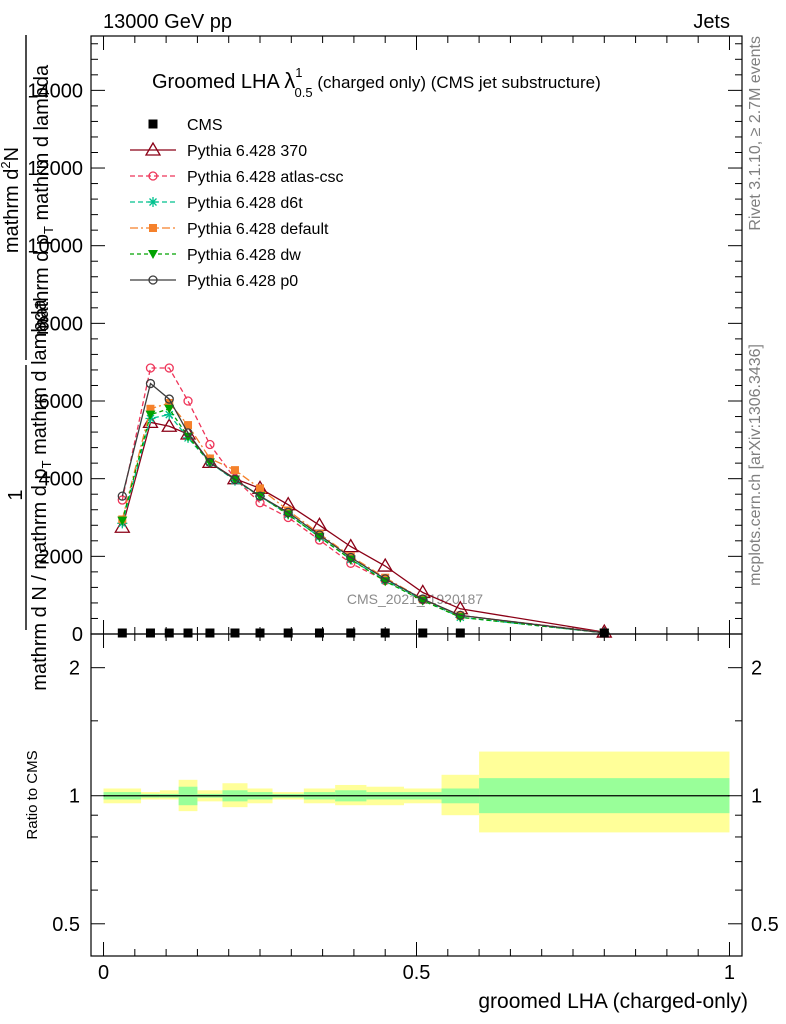 The height and width of the screenshot is (1024, 786). What do you see at coordinates (40, 379) in the screenshot?
I see `main-ylabel-part1-rest: mathrm d lambda` at bounding box center [40, 379].